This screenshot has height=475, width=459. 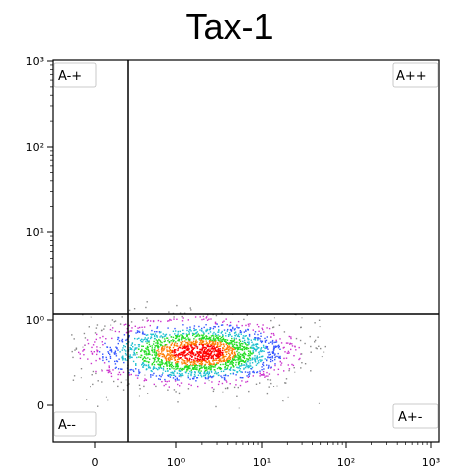 I want to click on y-tick-label: 10¹, so click(x=35, y=232).